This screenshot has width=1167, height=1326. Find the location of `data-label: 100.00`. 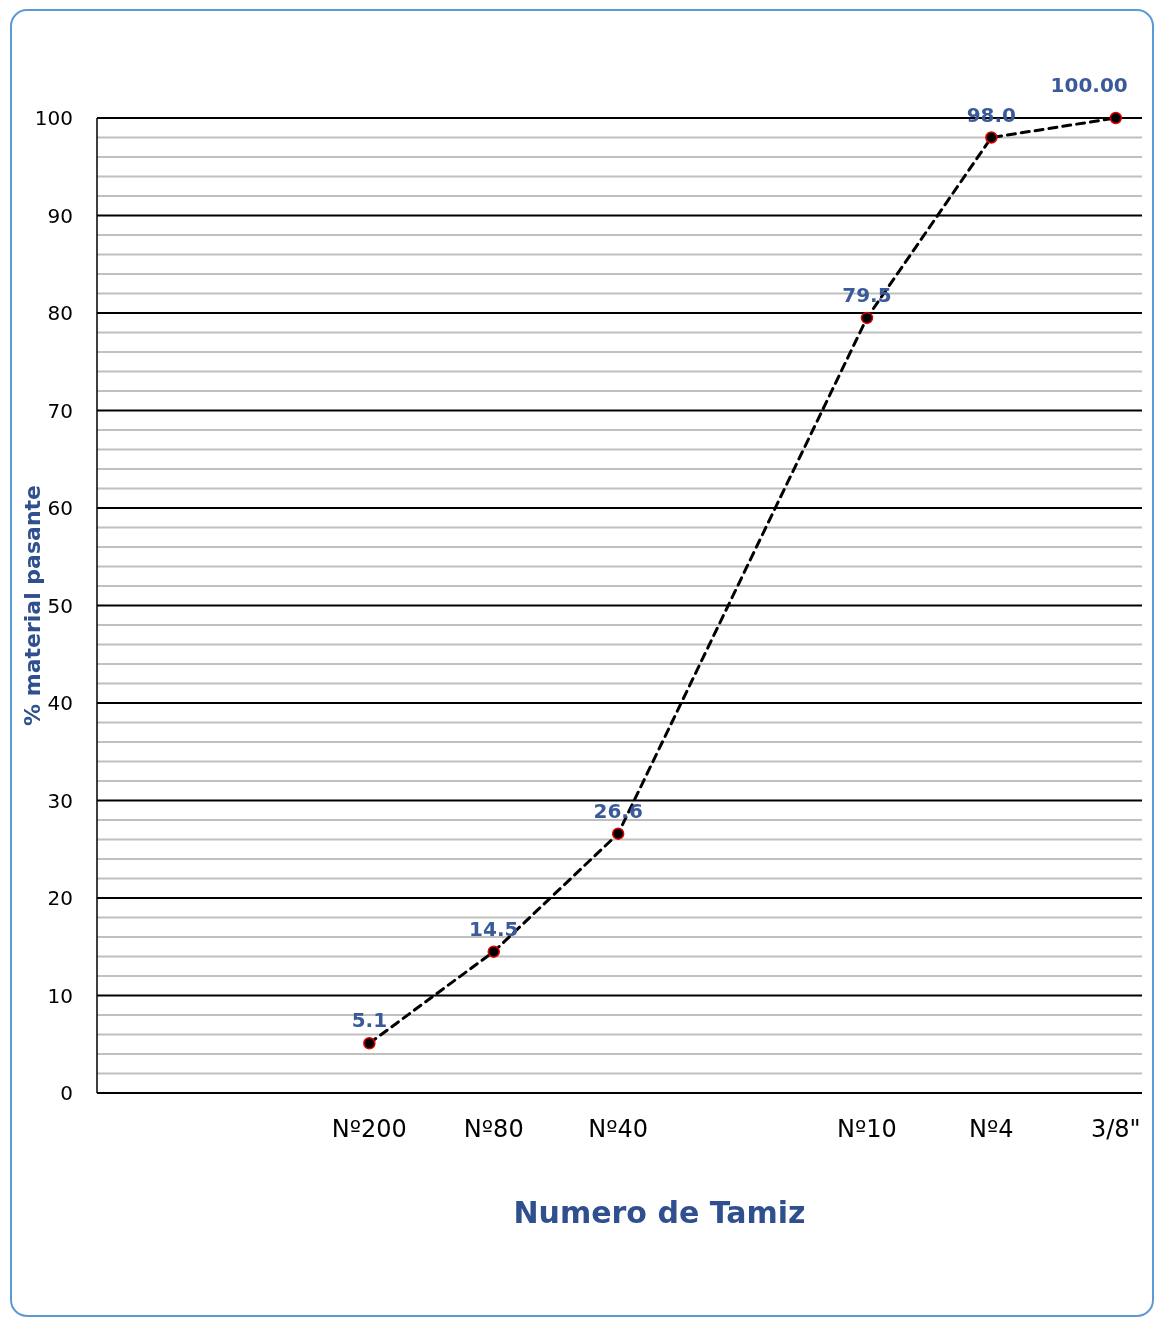

data-label: 100.00 is located at coordinates (1089, 85).